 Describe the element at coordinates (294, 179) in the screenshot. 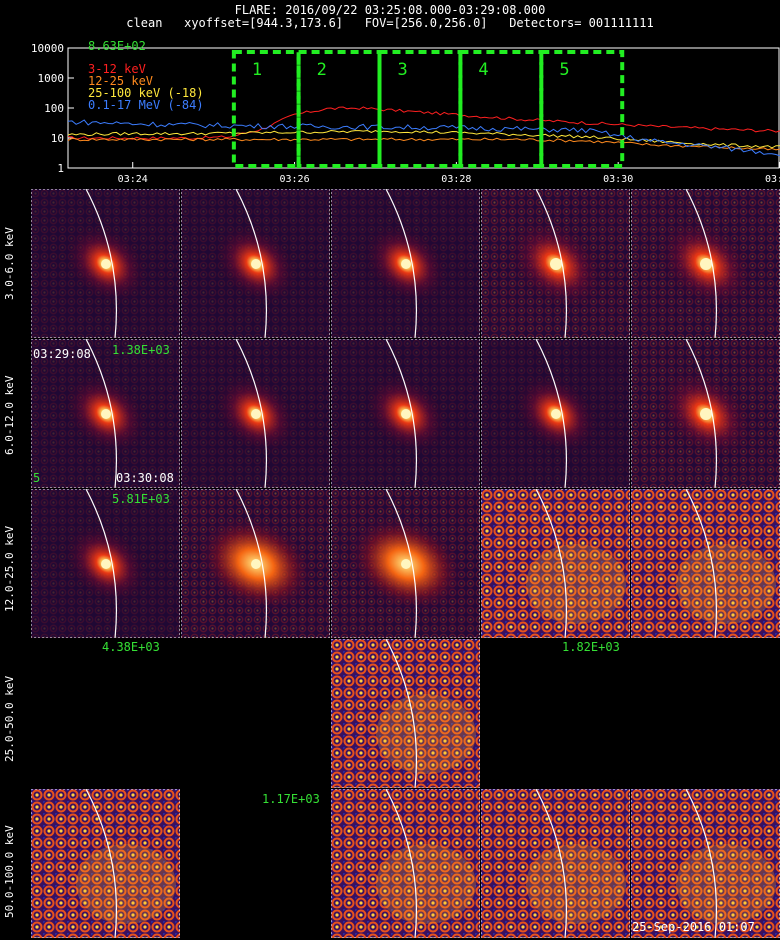

I see `x-tick-label: 03:26` at that location.